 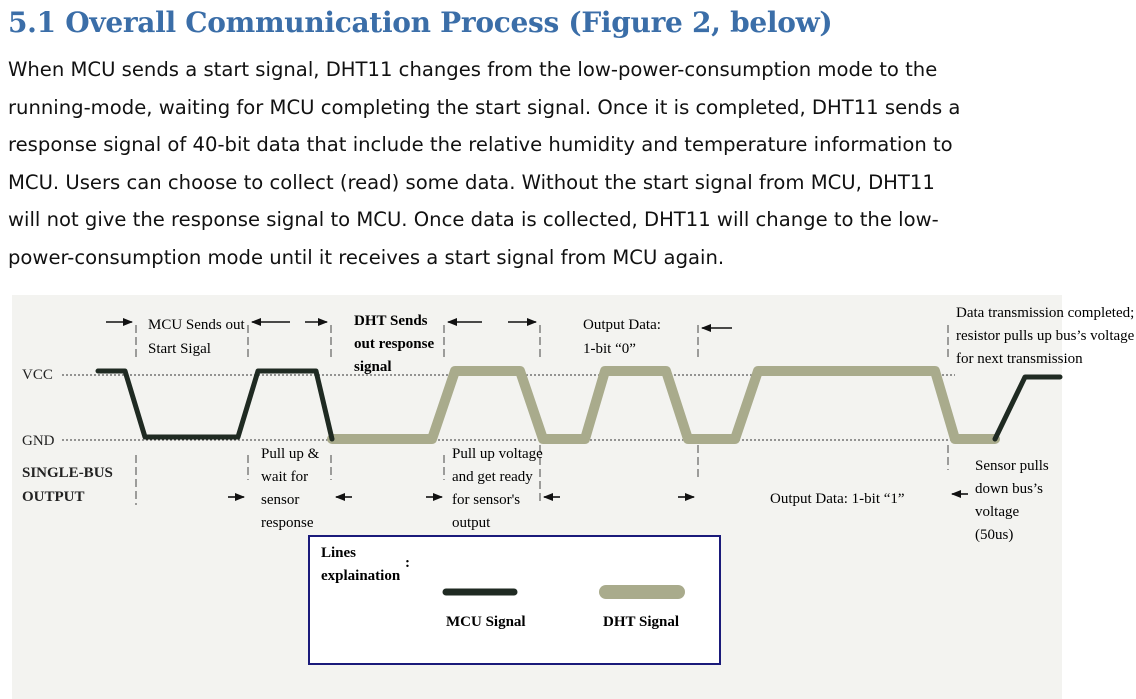 What do you see at coordinates (38, 441) in the screenshot?
I see `gnd-label: GND` at bounding box center [38, 441].